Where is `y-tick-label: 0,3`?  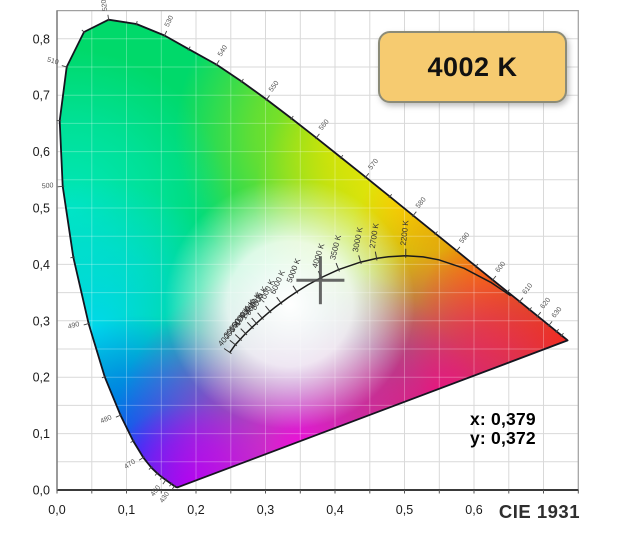 y-tick-label: 0,3 is located at coordinates (41, 321).